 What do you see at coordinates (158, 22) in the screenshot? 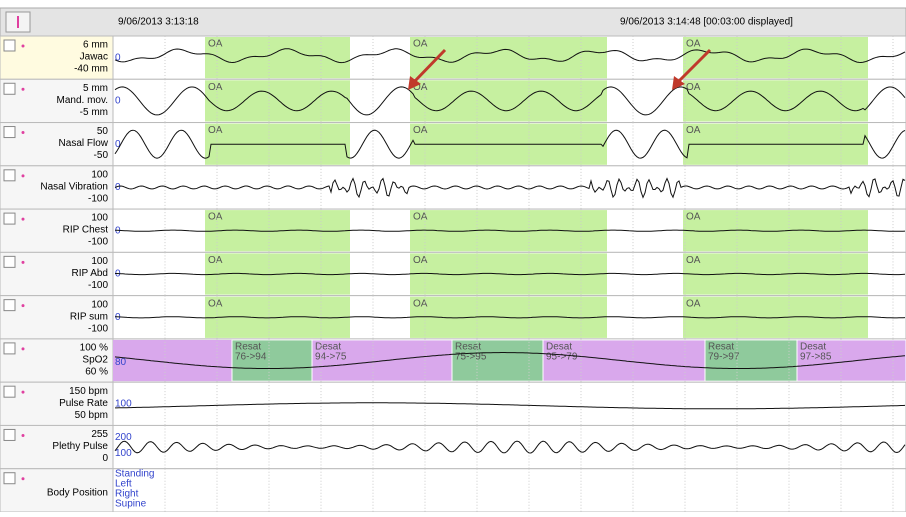
I see `start-time: 9/06/2013 3:13:18` at bounding box center [158, 22].